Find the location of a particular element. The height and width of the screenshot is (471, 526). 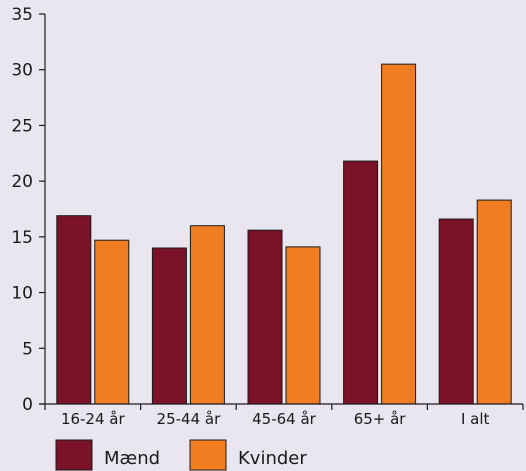

x-tick-label: 65+ år is located at coordinates (380, 419).